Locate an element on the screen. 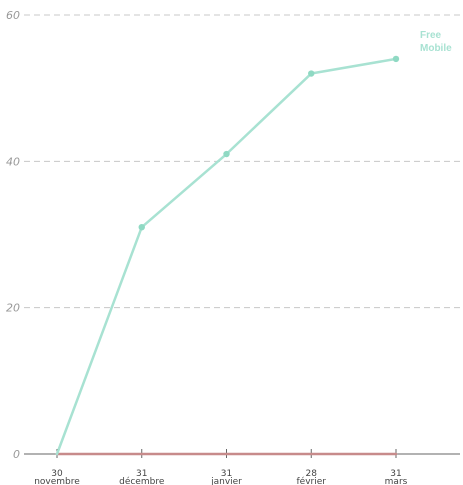 Image resolution: width=463 pixels, height=485 pixels. series-label: Mobile is located at coordinates (436, 48).